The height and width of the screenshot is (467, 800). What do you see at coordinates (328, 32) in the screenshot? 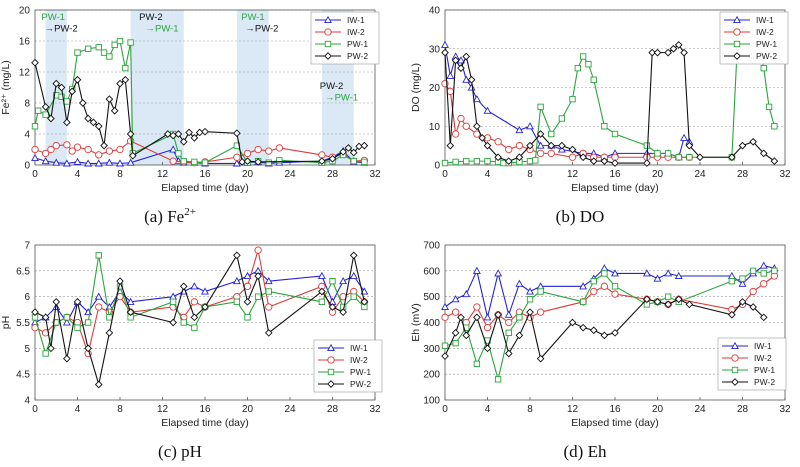
I see `legend-marker` at bounding box center [328, 32].